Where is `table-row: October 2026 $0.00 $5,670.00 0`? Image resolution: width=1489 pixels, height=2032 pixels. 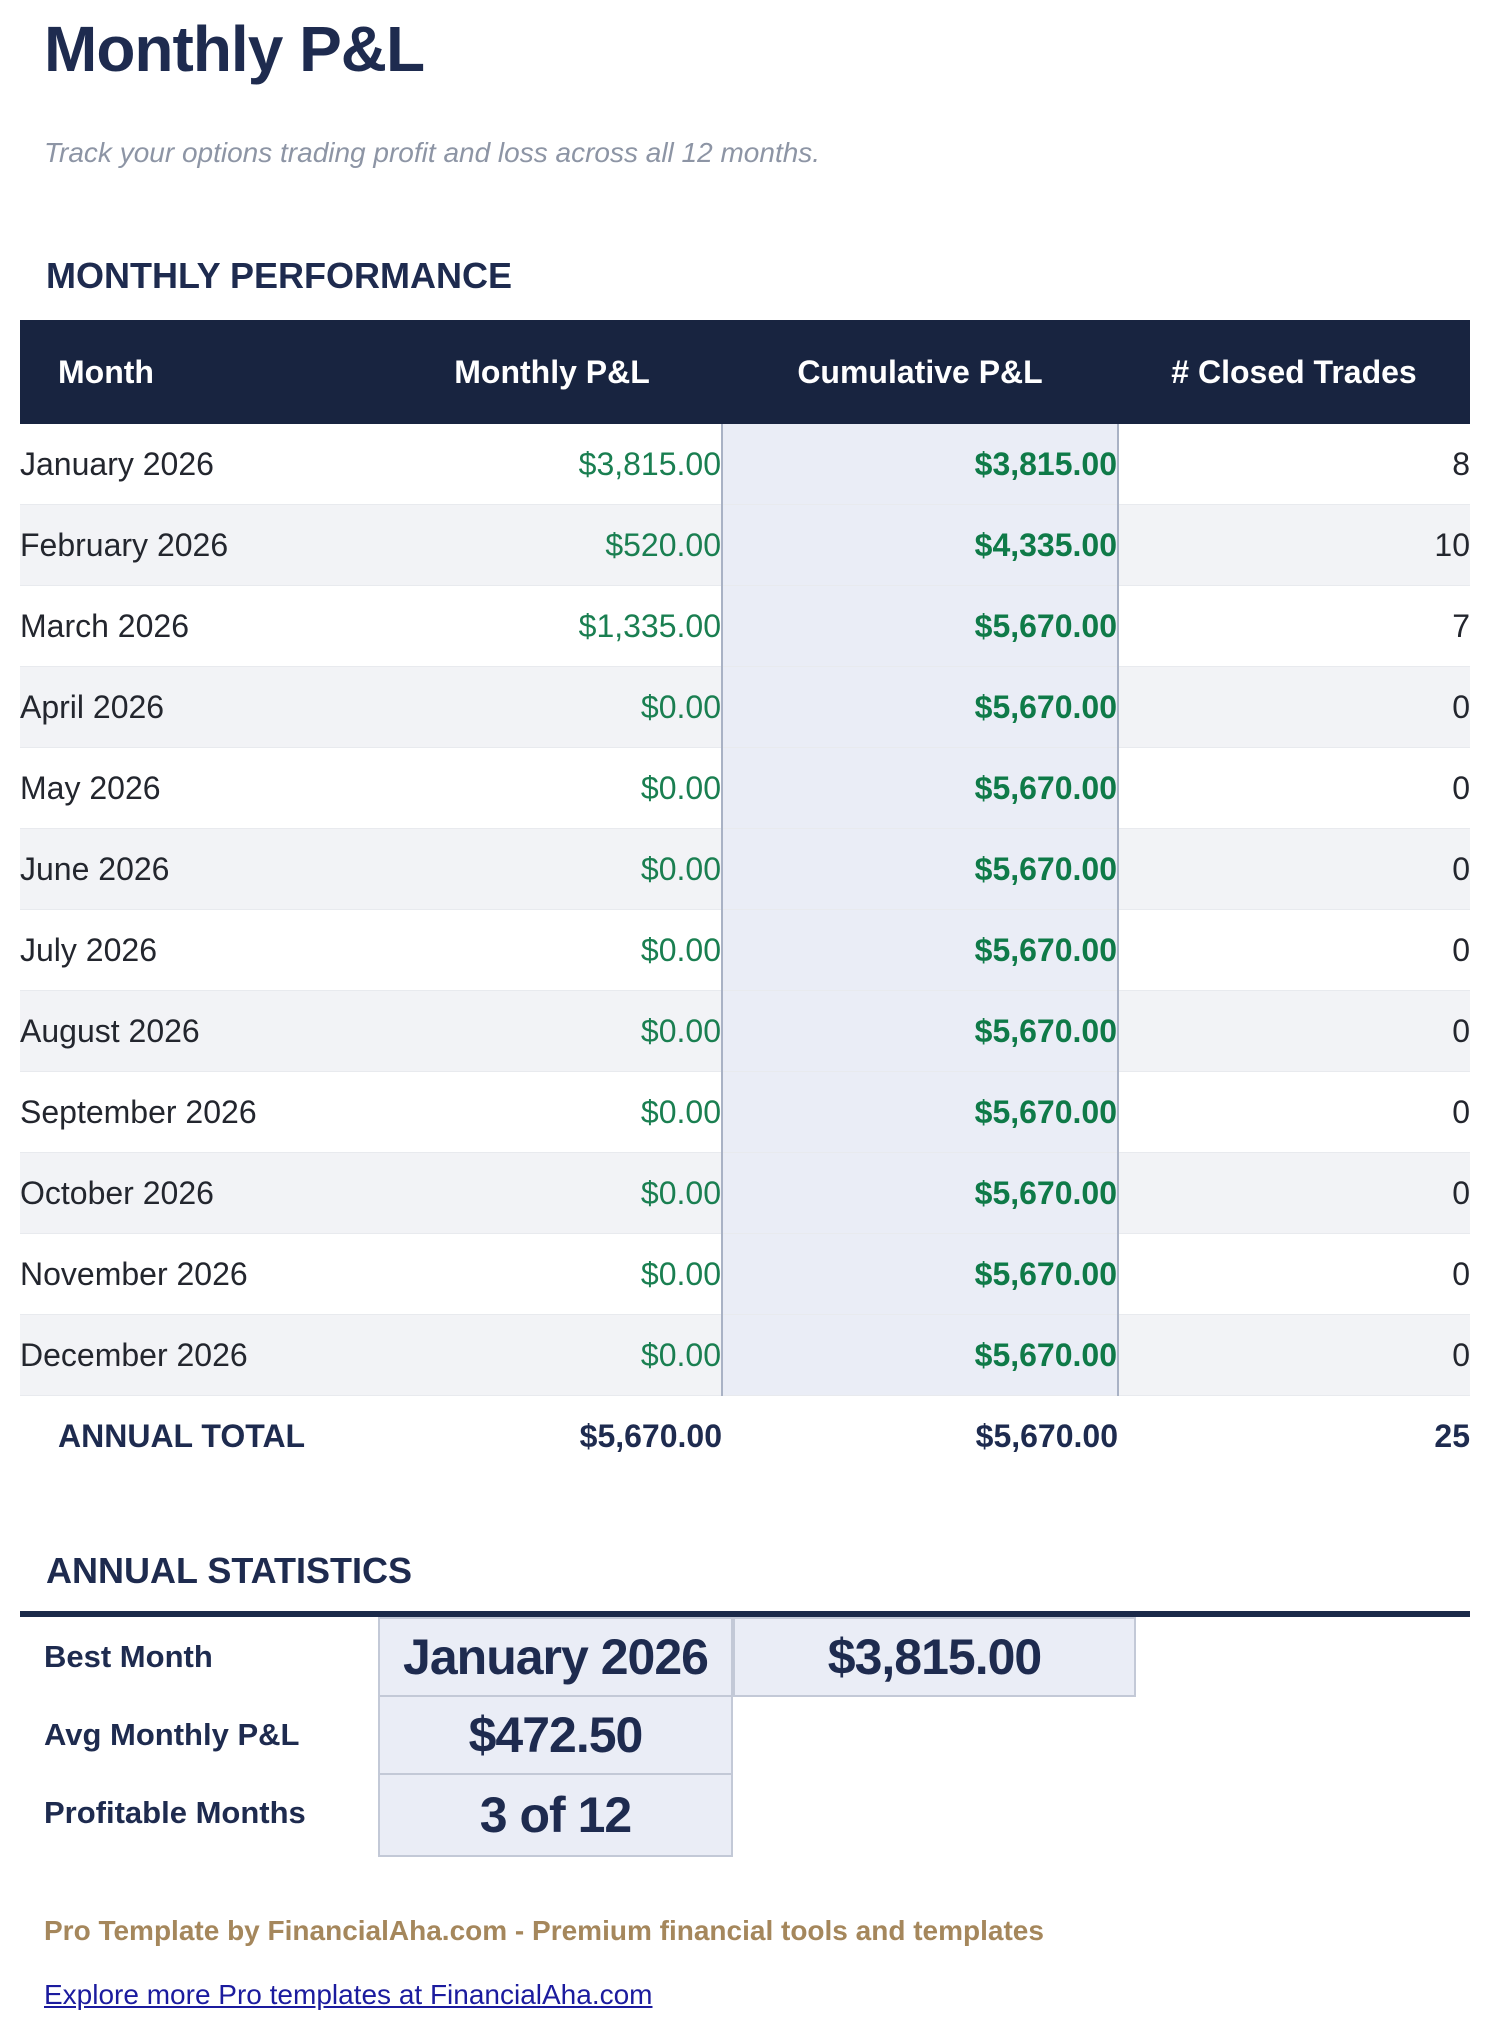 table-row: October 2026 $0.00 $5,670.00 0 is located at coordinates (745, 1193).